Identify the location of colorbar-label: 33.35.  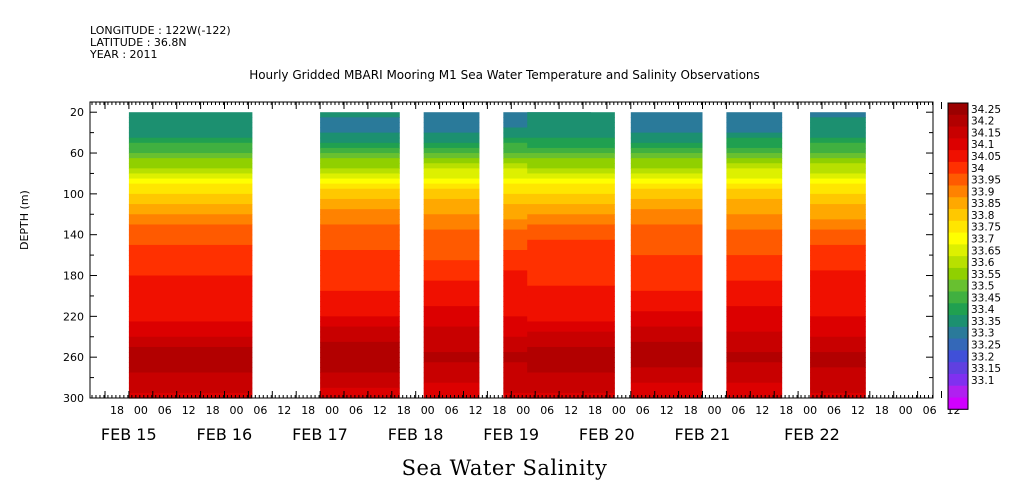
(986, 322).